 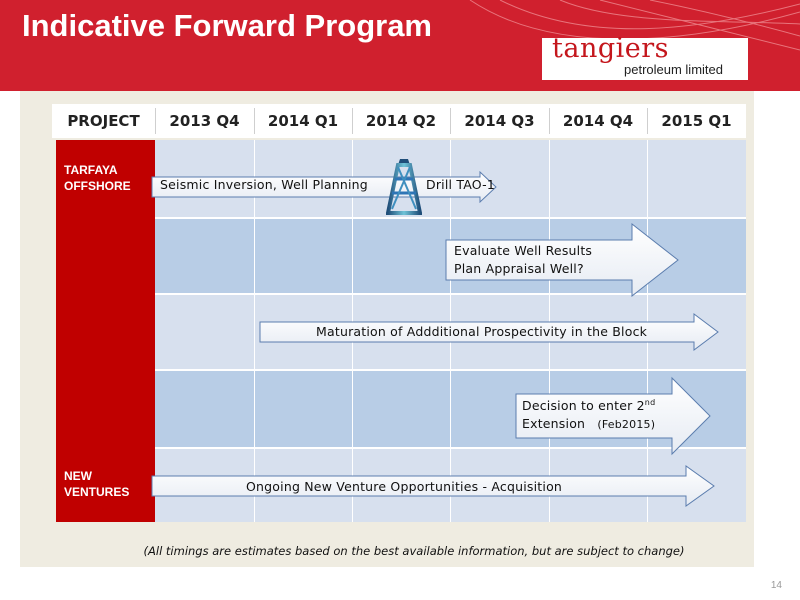 What do you see at coordinates (461, 184) in the screenshot?
I see `arrow-label: Drill TAO-1` at bounding box center [461, 184].